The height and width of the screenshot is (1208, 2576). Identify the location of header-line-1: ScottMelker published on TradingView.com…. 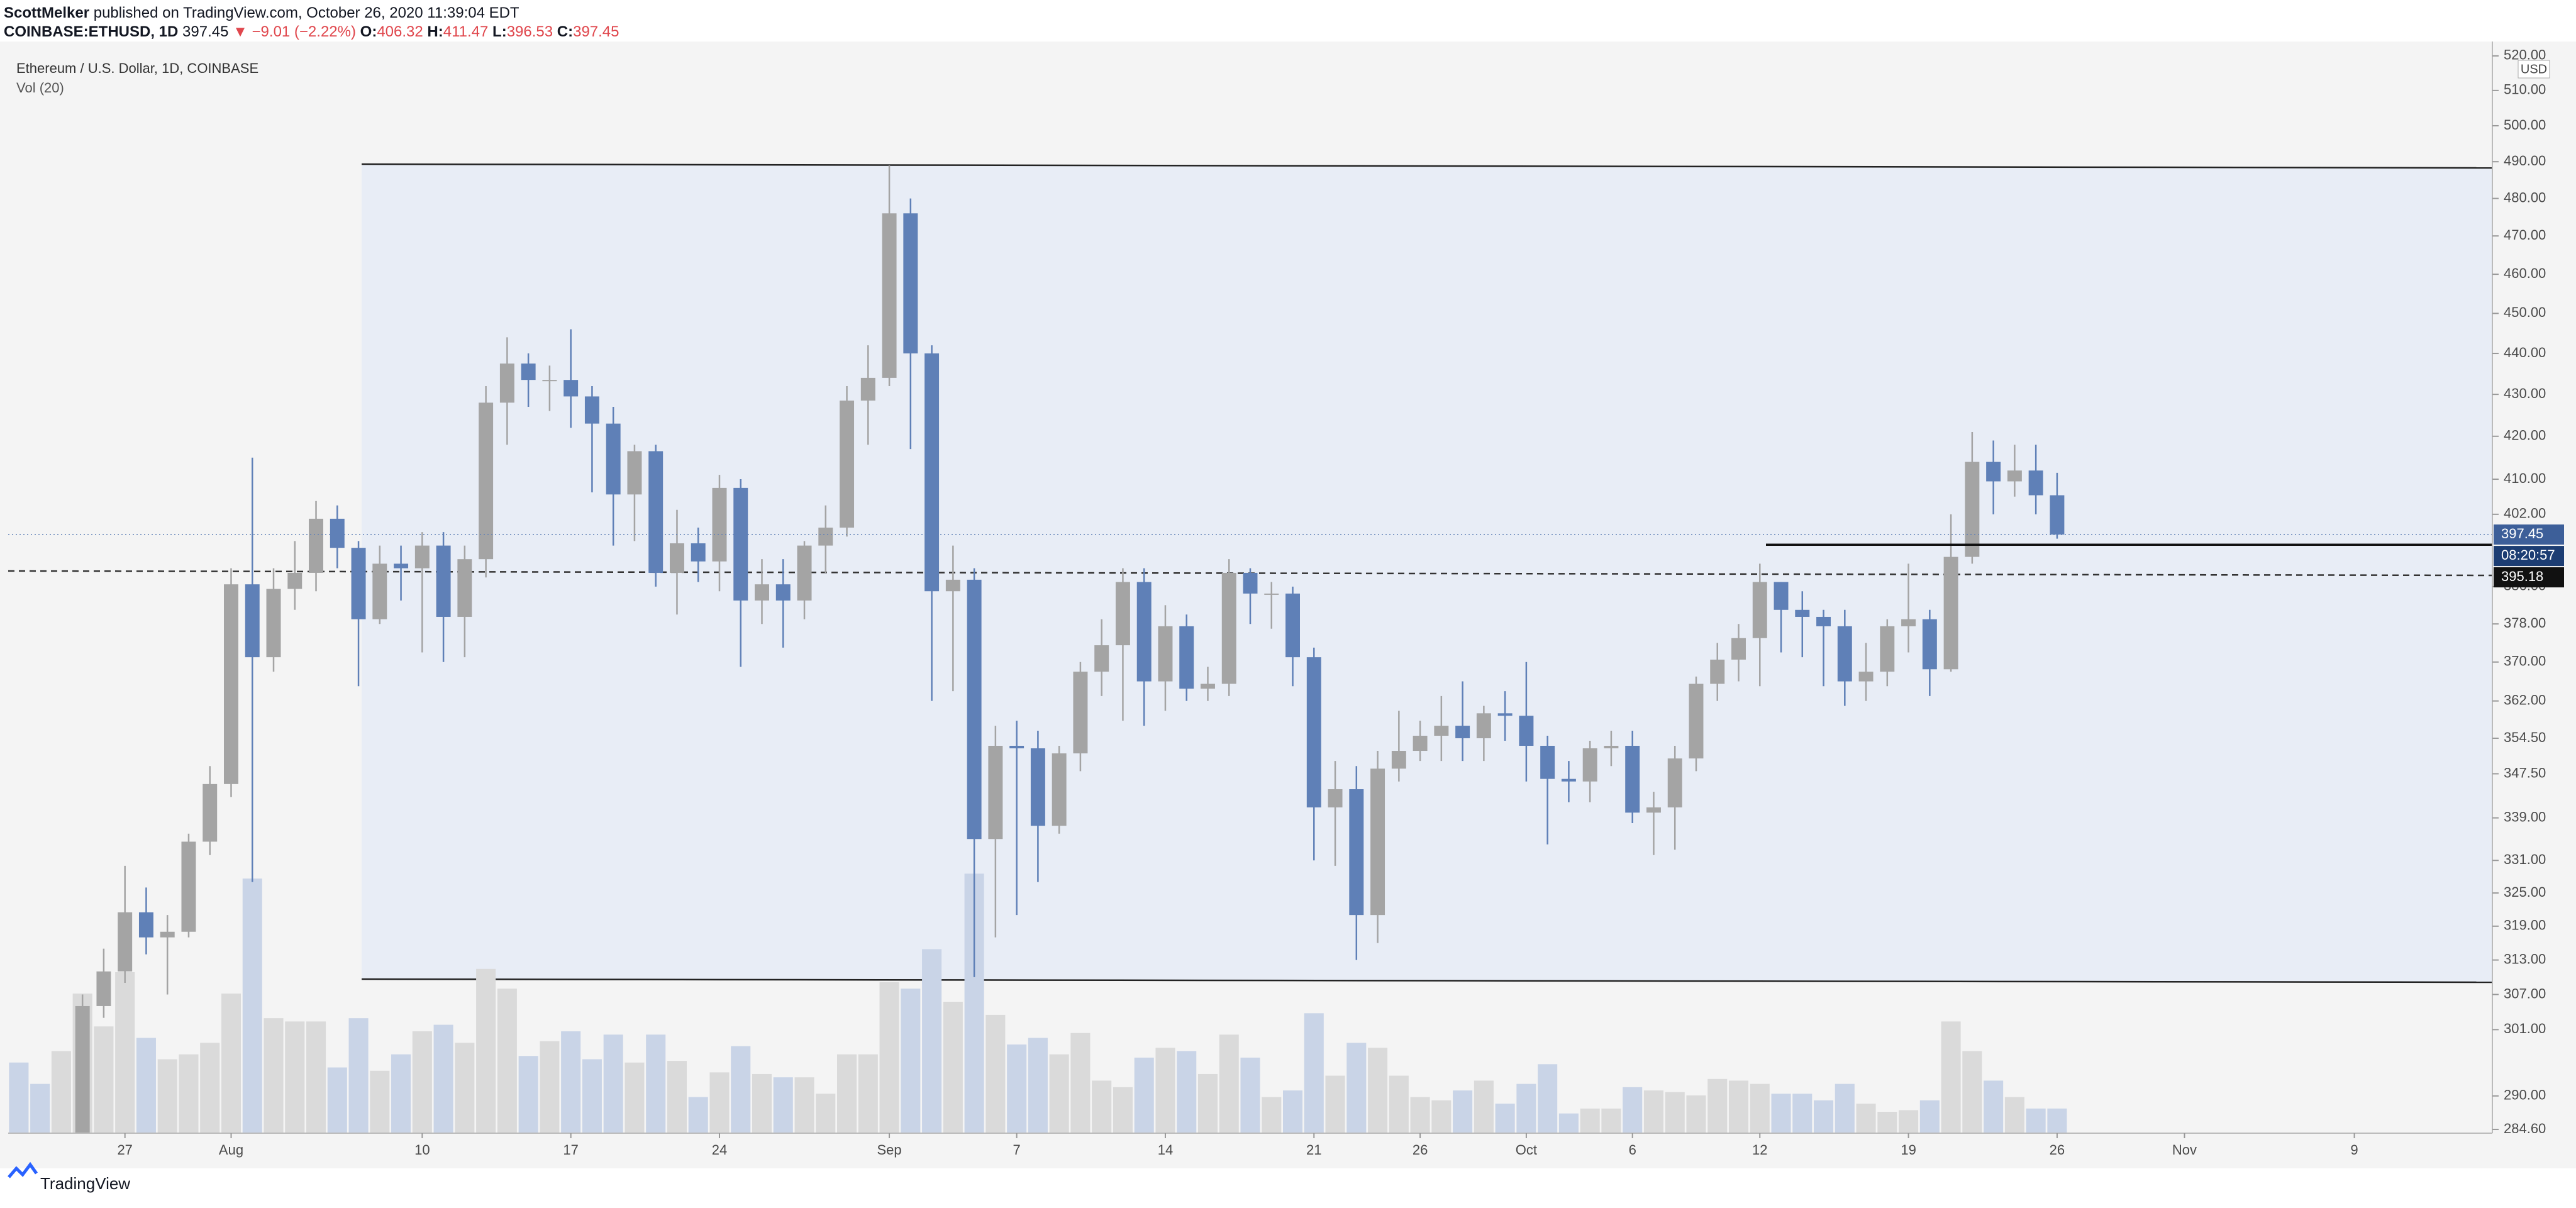
(261, 13).